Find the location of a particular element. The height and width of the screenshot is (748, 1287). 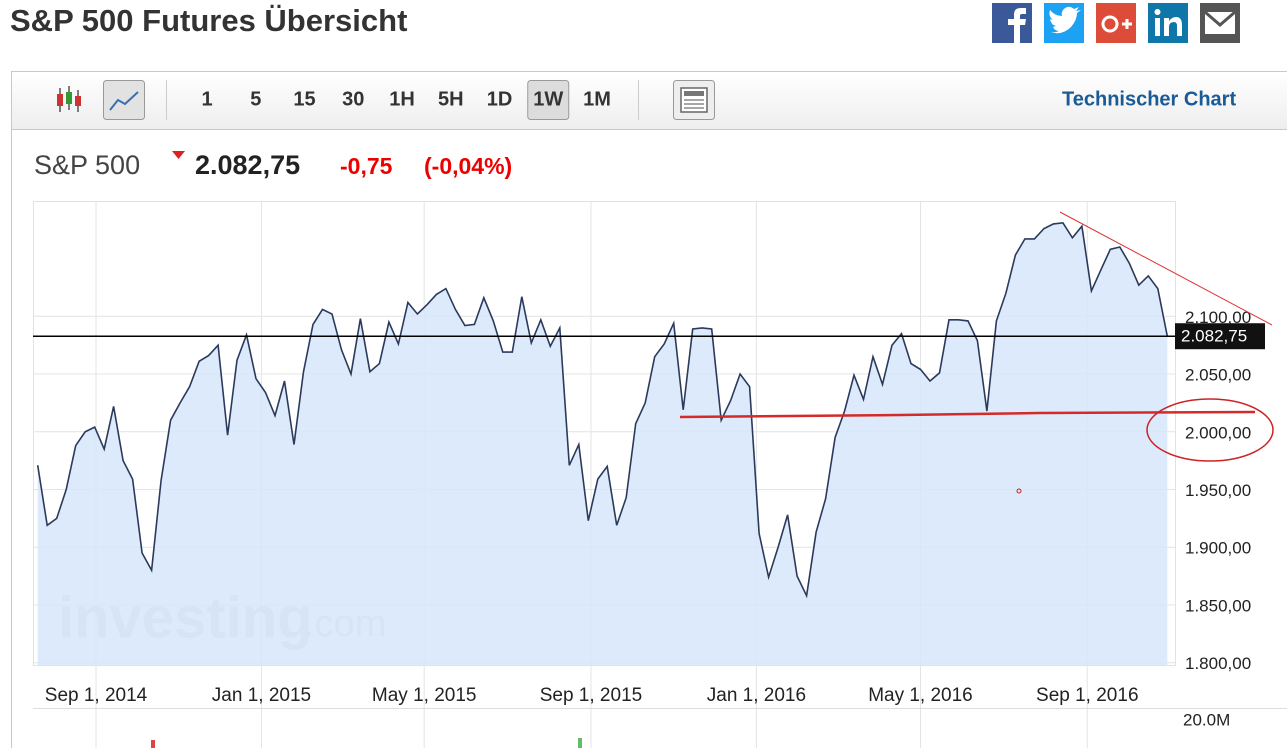

interval-button: 5 is located at coordinates (255, 99).